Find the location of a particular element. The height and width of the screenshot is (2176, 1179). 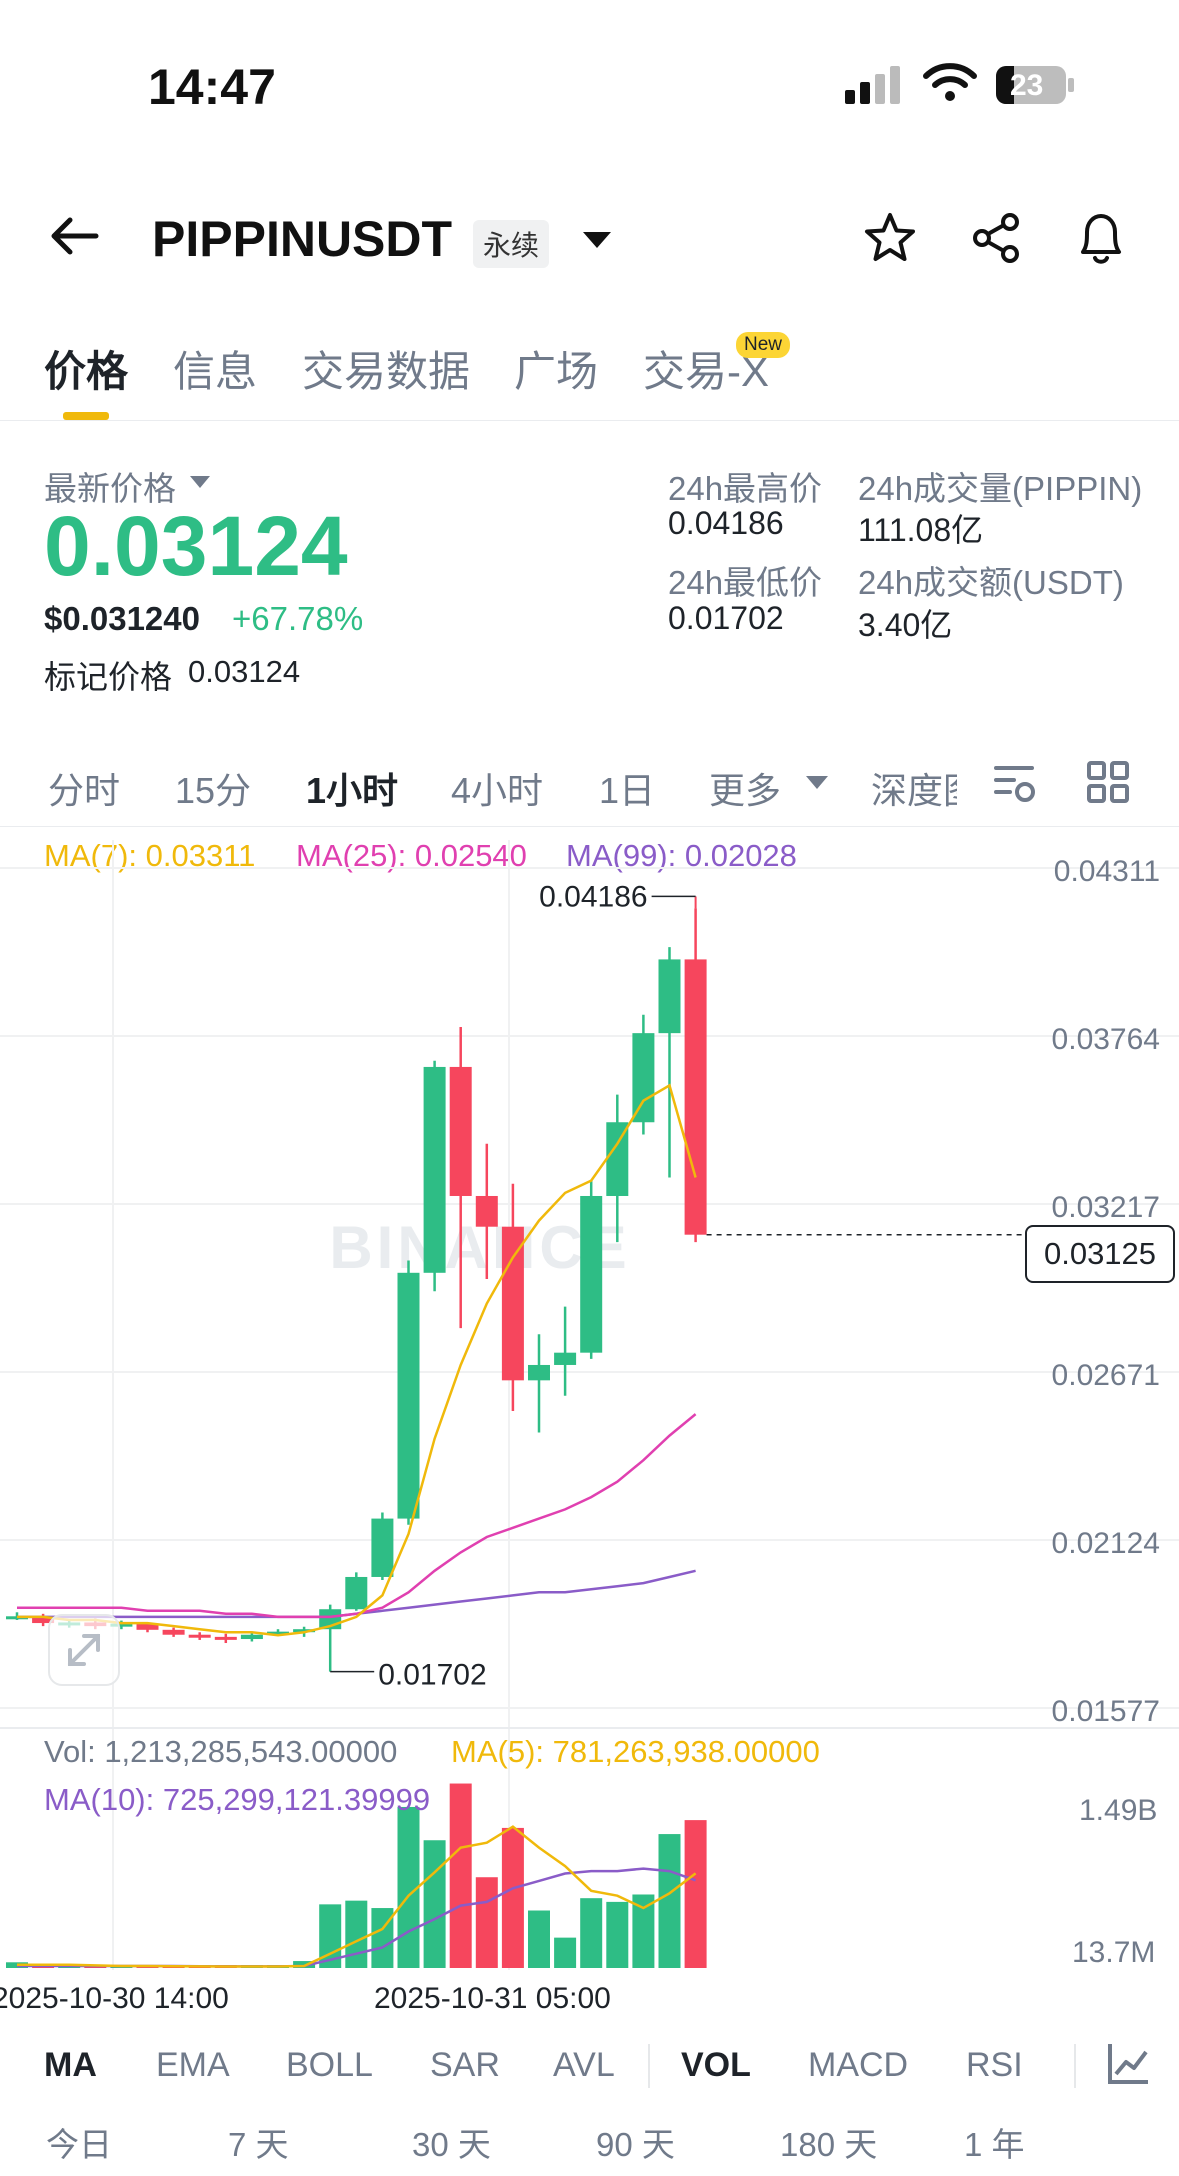

symbol-dropdown-icon is located at coordinates (597, 240).